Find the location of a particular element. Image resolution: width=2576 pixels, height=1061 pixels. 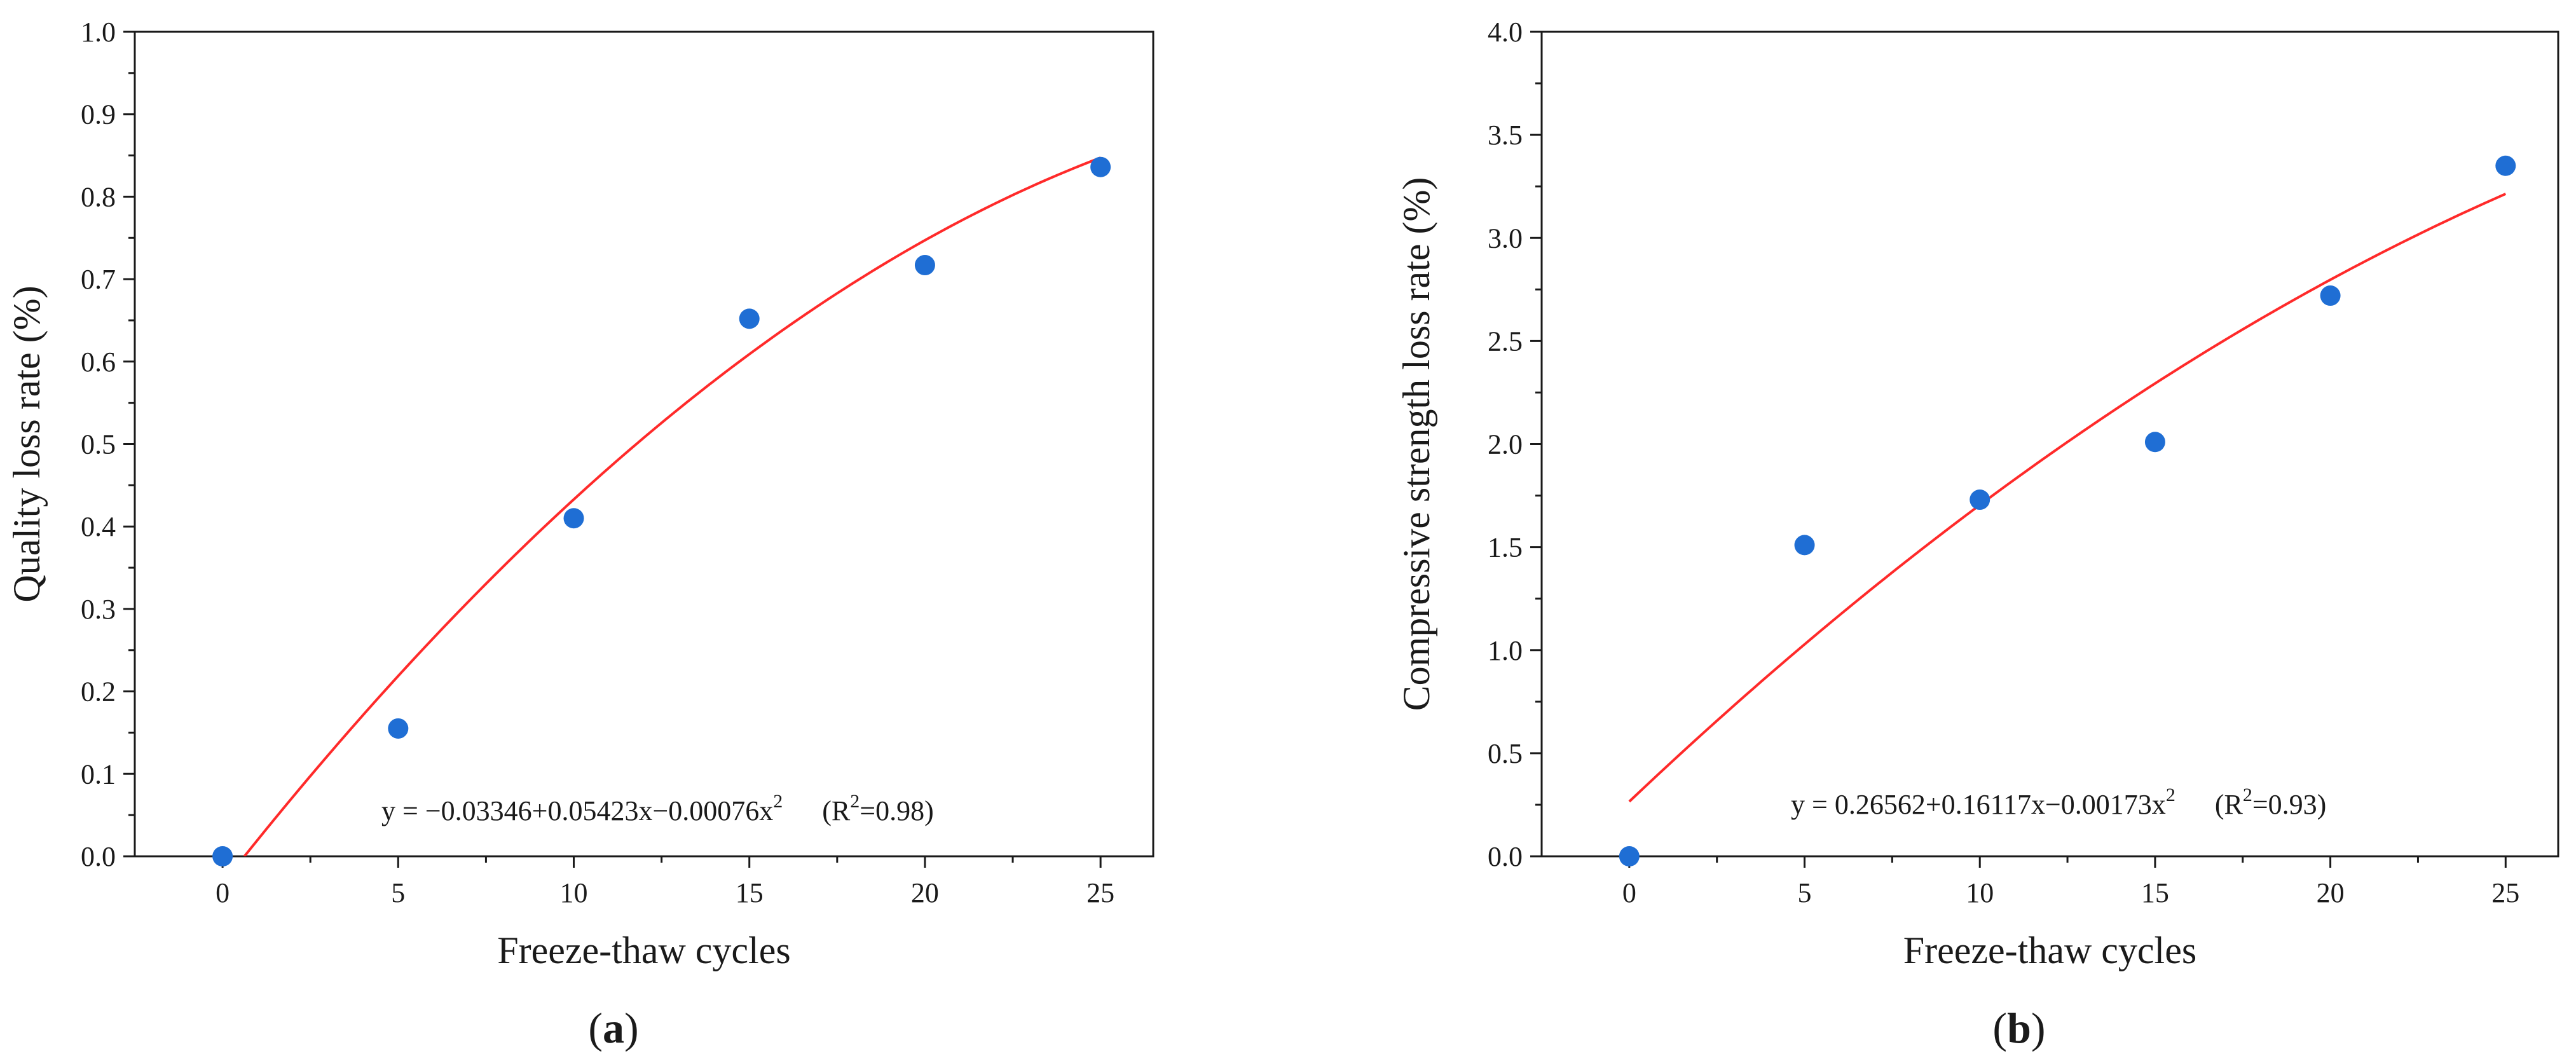

panel-label-letter: b is located at coordinates (2019, 1028).